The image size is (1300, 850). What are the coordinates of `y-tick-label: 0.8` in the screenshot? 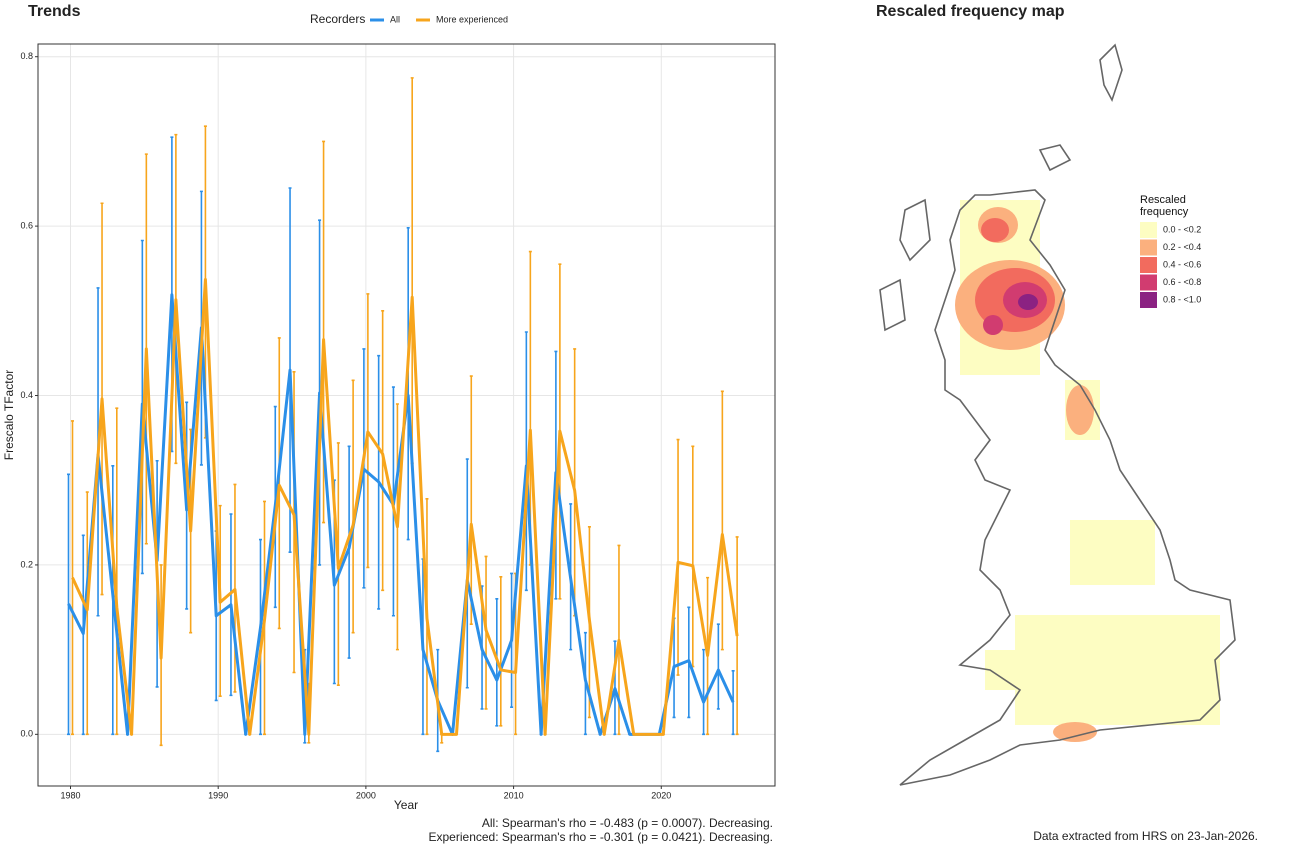 It's located at (26, 56).